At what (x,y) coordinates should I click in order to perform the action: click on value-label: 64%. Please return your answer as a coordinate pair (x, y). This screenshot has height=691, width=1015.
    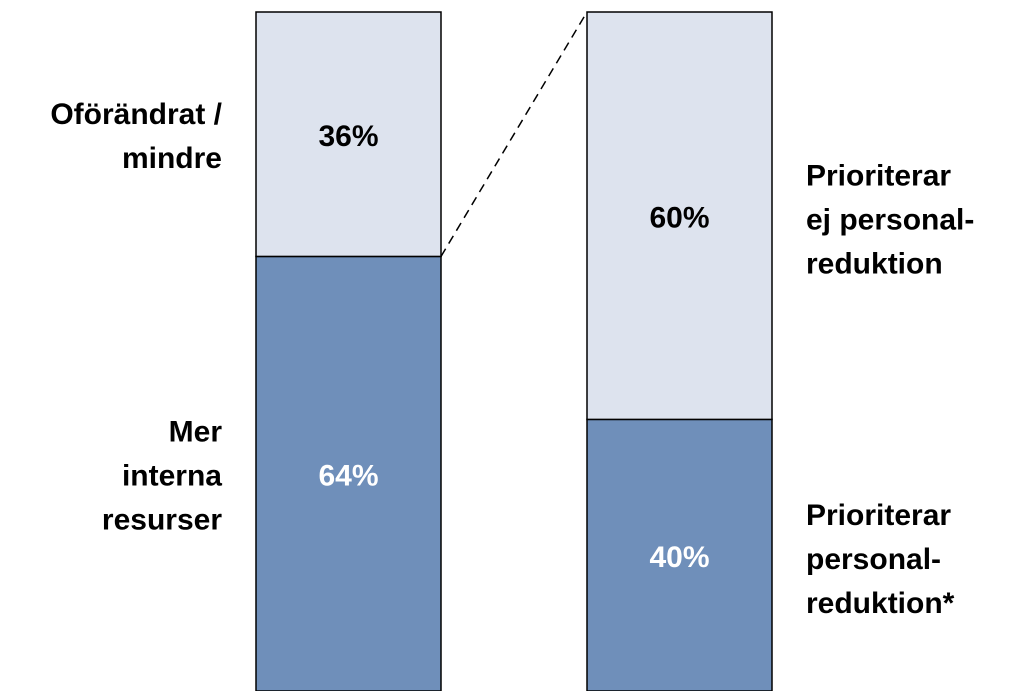
    Looking at the image, I should click on (348, 476).